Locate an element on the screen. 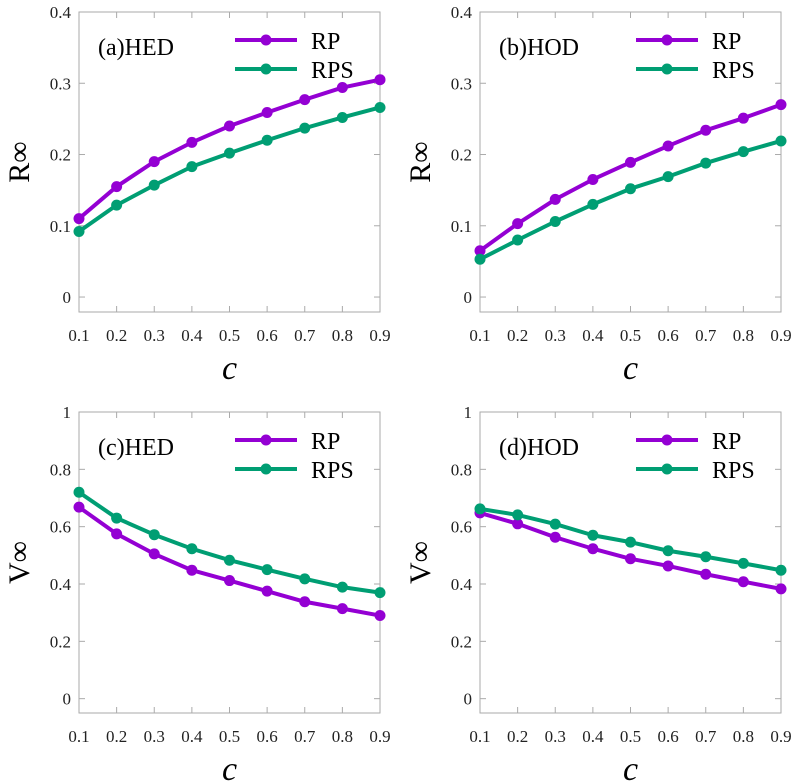 The height and width of the screenshot is (781, 800). legend-marker-rps is located at coordinates (667, 469).